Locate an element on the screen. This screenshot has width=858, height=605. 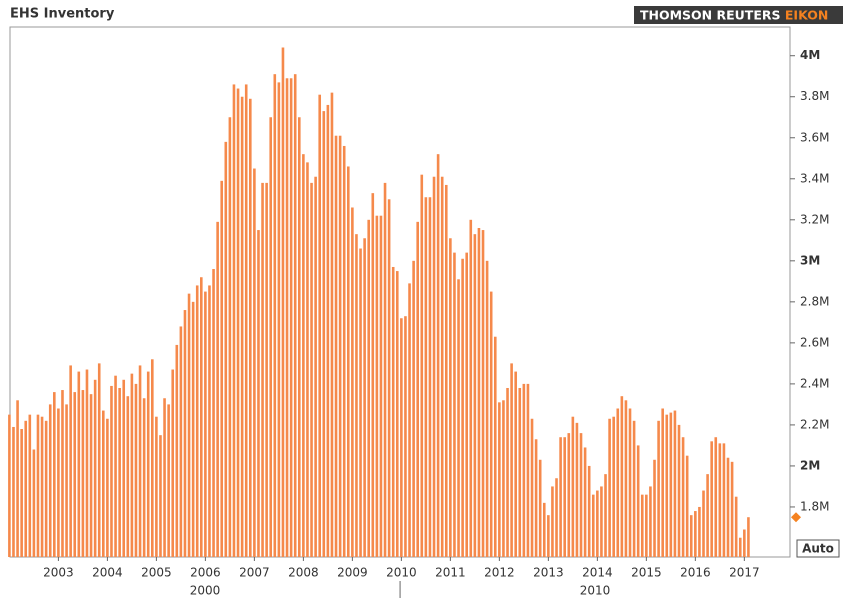
x-tick-label: 2007 is located at coordinates (254, 573).